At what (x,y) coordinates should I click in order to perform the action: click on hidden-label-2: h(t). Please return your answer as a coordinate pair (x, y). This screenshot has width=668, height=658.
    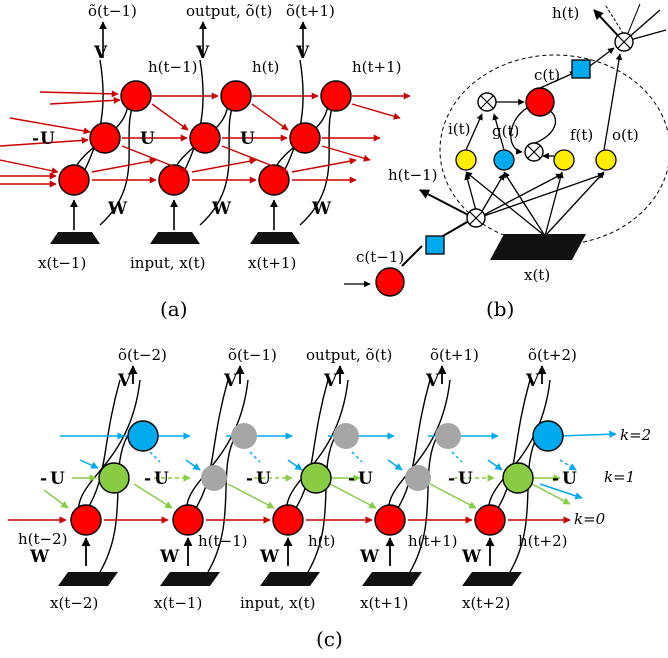
    Looking at the image, I should click on (265, 67).